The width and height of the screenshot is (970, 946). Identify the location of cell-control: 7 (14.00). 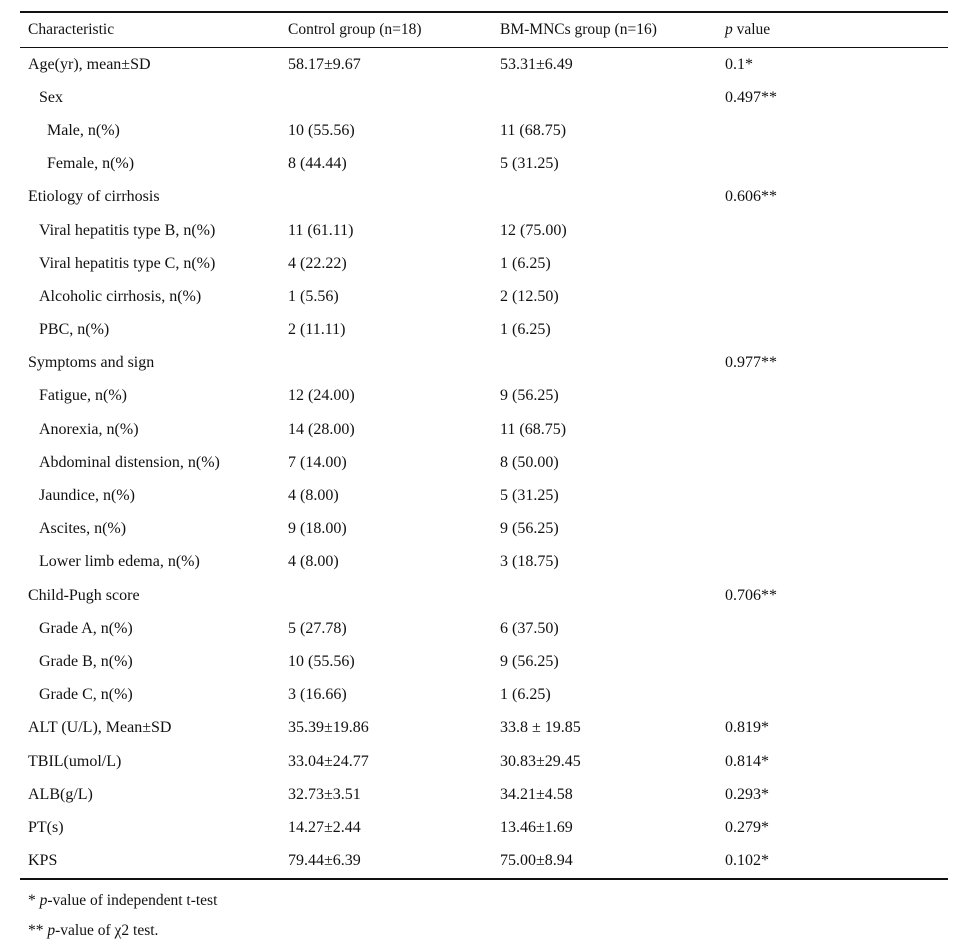
(317, 462).